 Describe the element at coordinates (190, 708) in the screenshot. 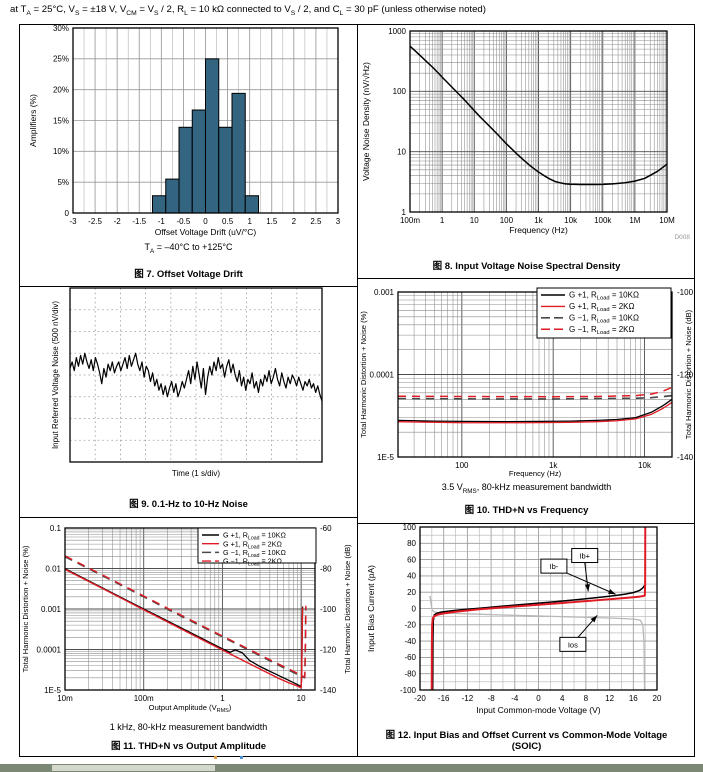

I see `svg-text: Output Amplitude (VRMS)` at that location.